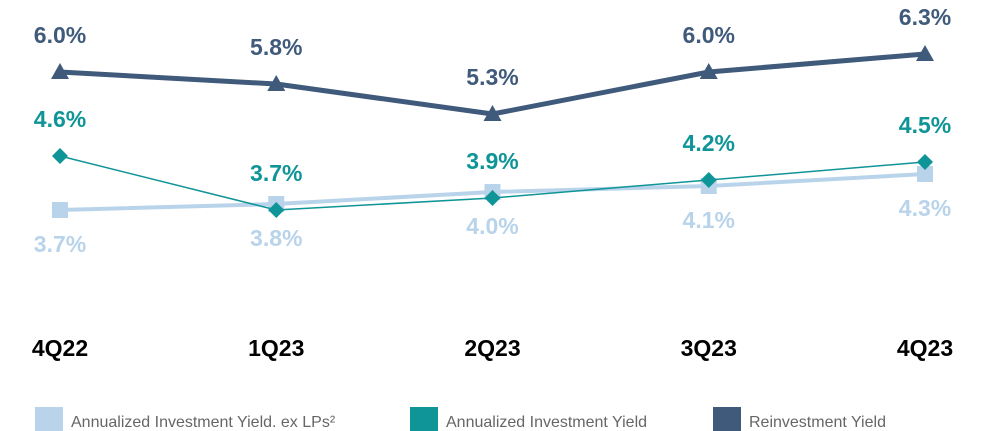 The image size is (982, 431). I want to click on value-label: 4.2%, so click(709, 143).